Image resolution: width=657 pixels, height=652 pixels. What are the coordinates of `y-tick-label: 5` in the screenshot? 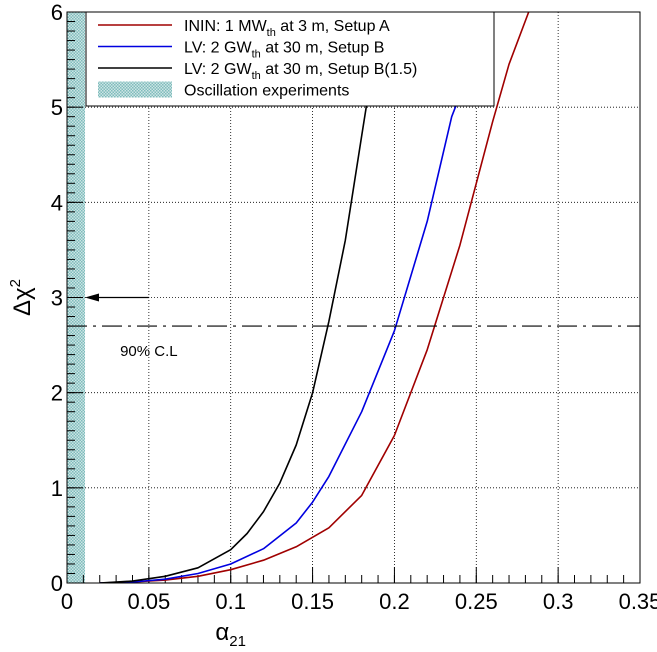 It's located at (57, 107).